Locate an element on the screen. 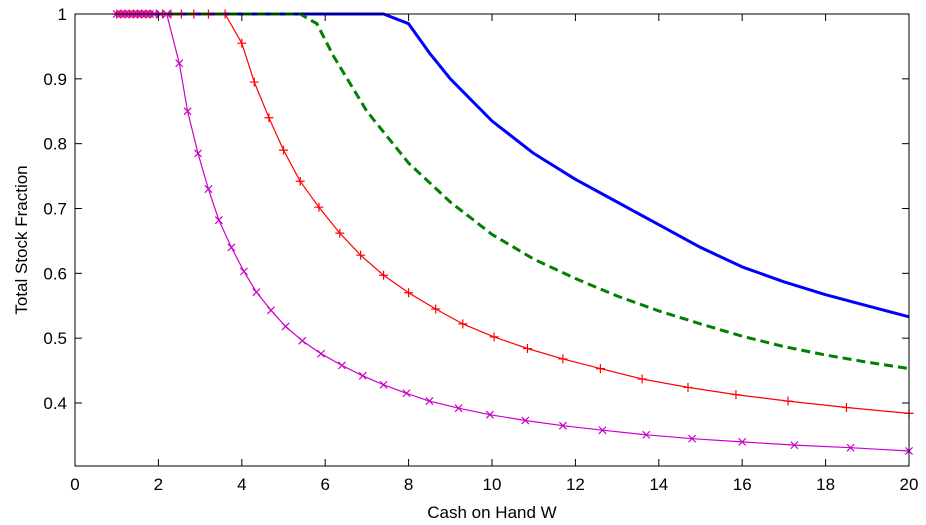 The height and width of the screenshot is (525, 926). x-tick-label: 14 is located at coordinates (658, 484).